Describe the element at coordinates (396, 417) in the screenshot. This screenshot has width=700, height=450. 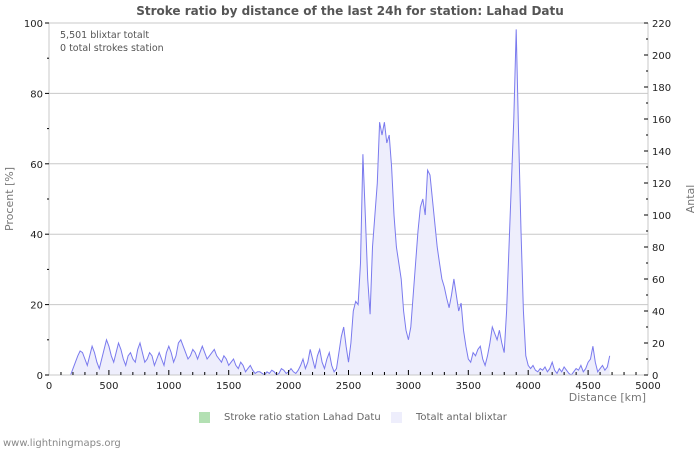
I see `legend-swatch-lavender` at that location.